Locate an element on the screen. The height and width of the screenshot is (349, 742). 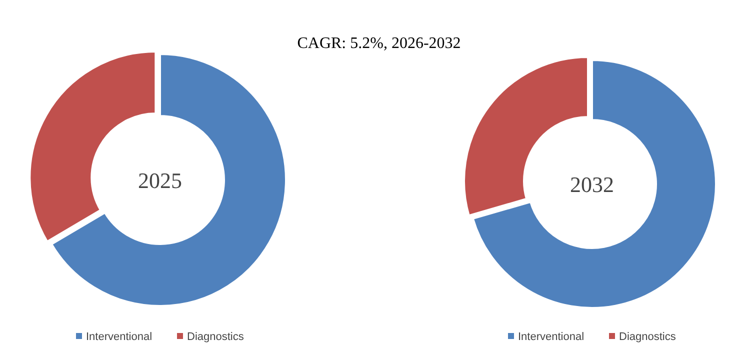
text: 2025 is located at coordinates (160, 180).